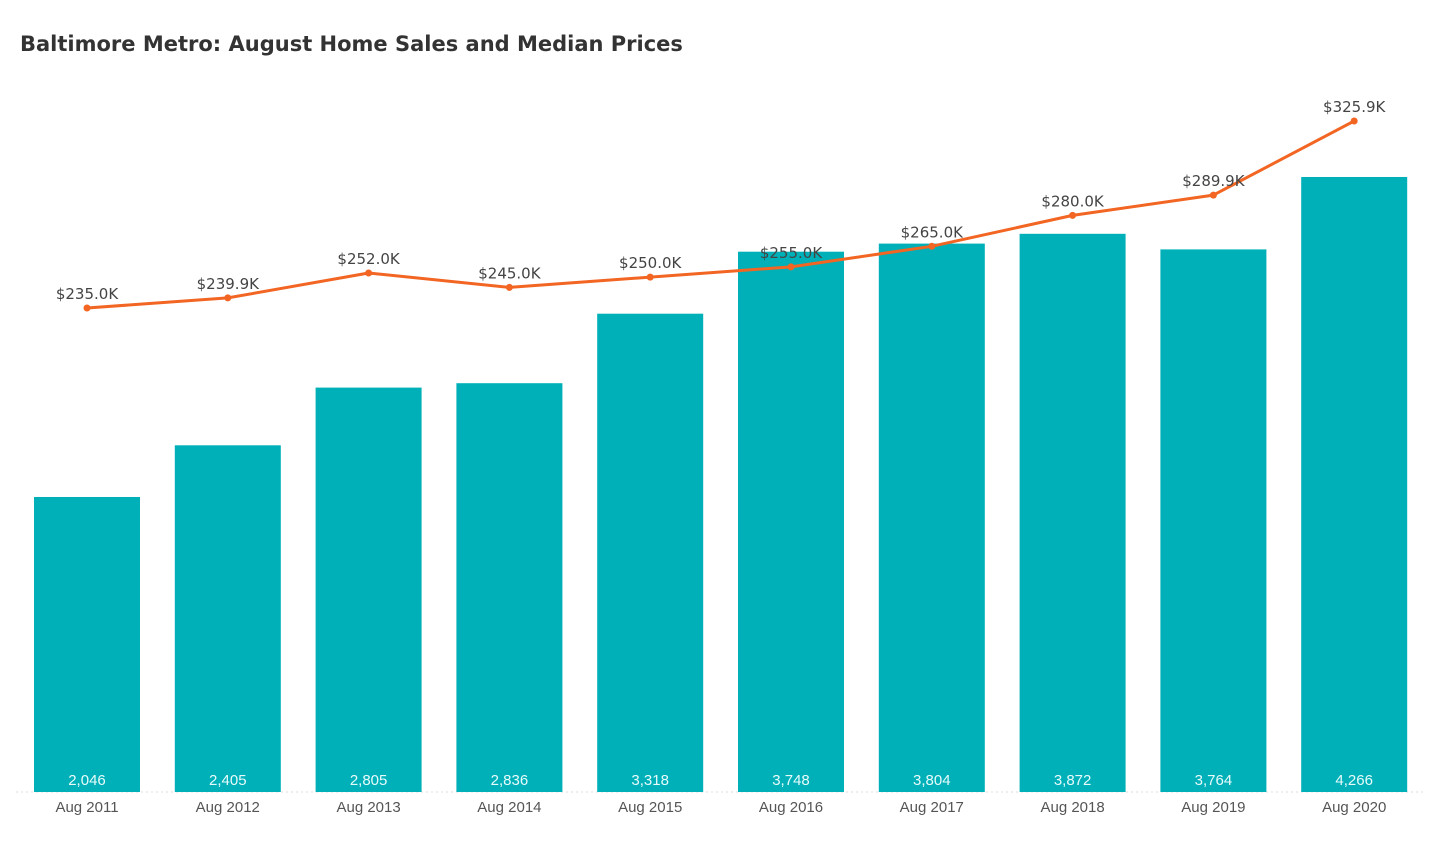 The image size is (1450, 844). Describe the element at coordinates (369, 780) in the screenshot. I see `bar-value-label: 2,805` at that location.